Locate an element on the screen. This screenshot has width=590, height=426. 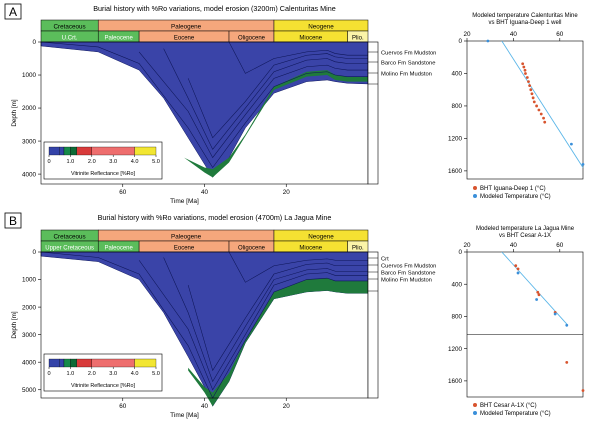
temp-title: Modeled temperature La Jagua Mine is located at coordinates (525, 229).